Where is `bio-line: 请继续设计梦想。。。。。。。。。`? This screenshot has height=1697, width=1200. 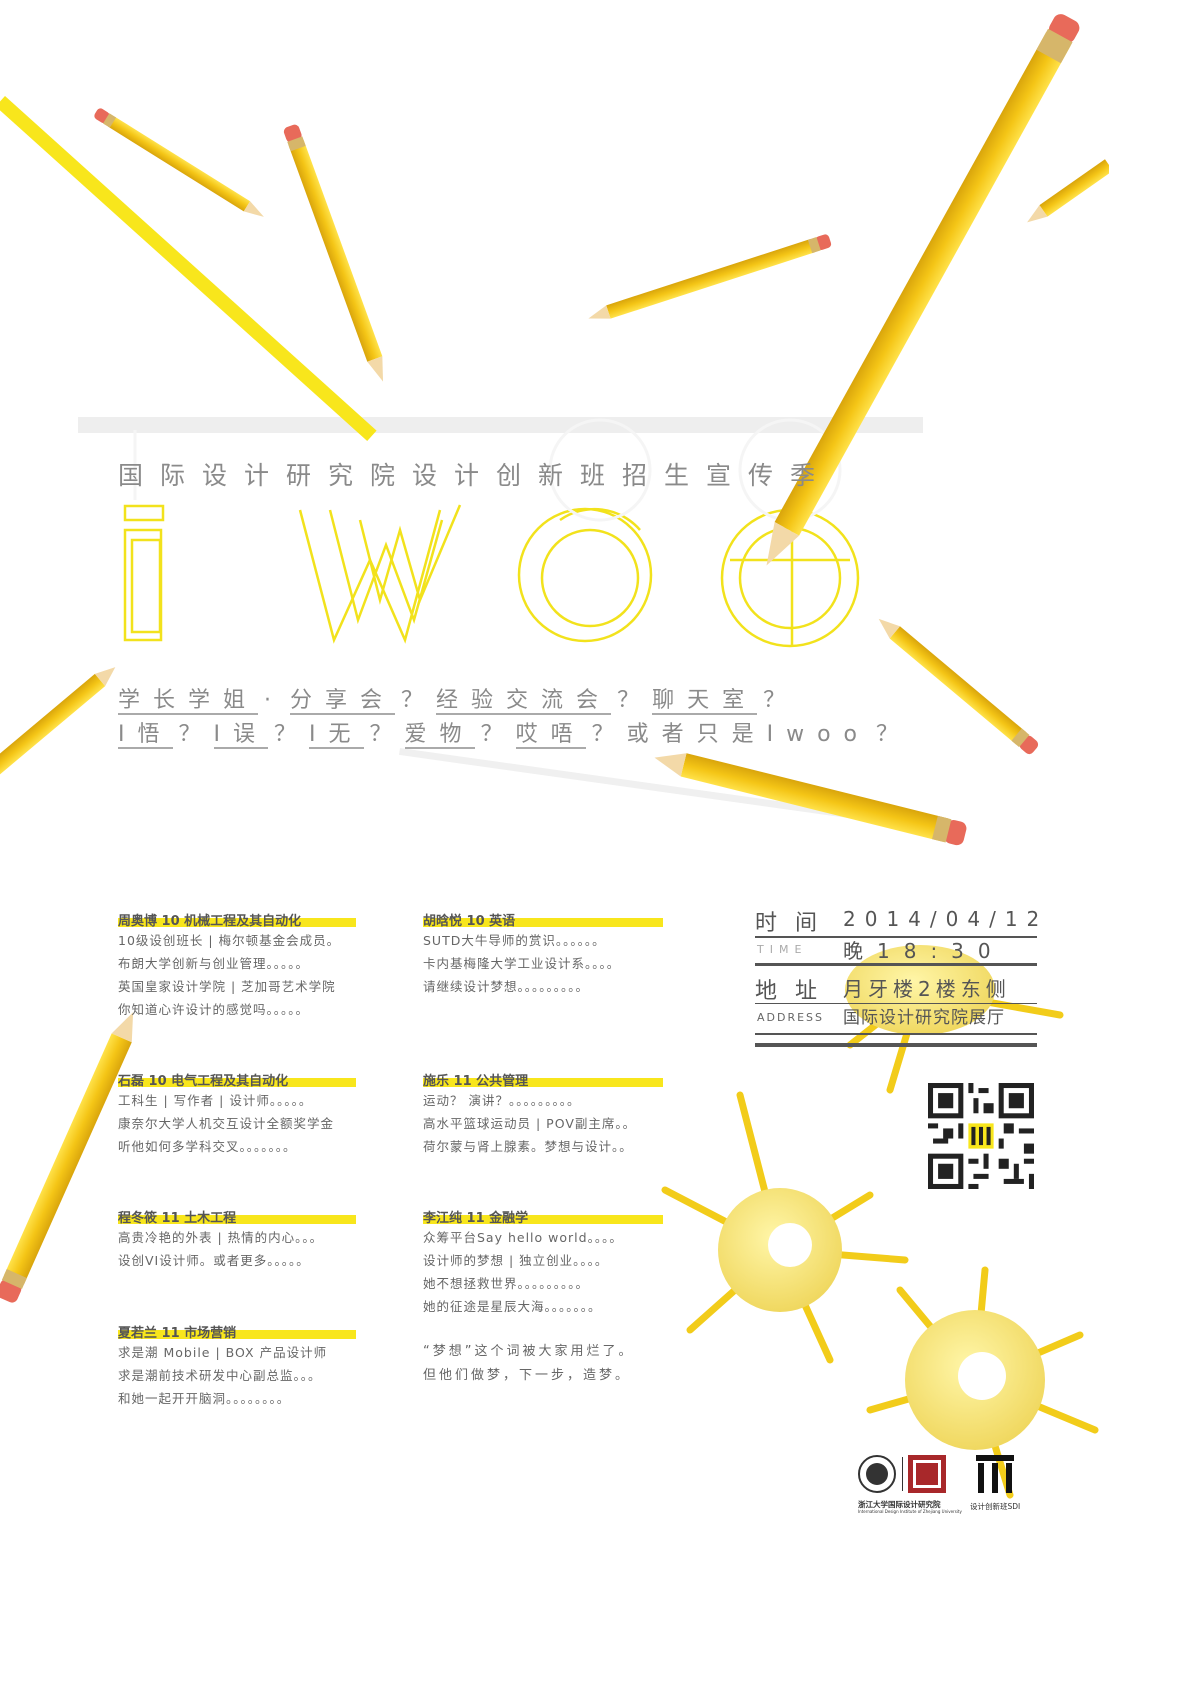 bio-line: 请继续设计梦想。。。。。。。。。 is located at coordinates (506, 986).